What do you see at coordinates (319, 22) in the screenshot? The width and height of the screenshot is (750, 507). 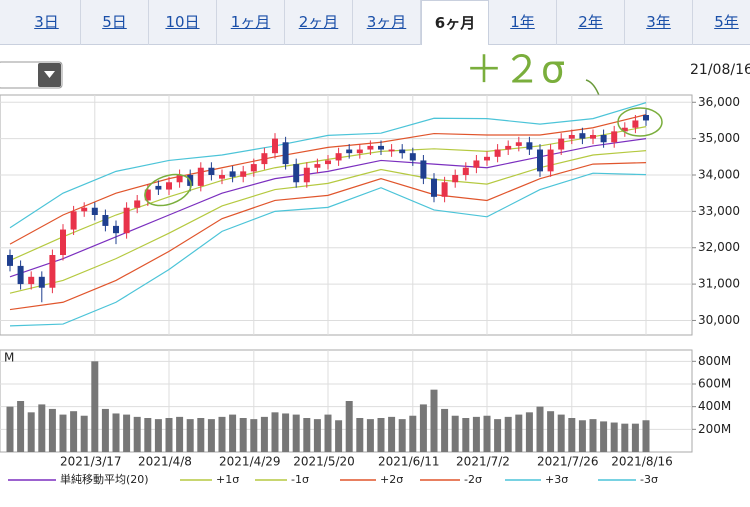 I see `range-tab: 2ヶ月` at bounding box center [319, 22].